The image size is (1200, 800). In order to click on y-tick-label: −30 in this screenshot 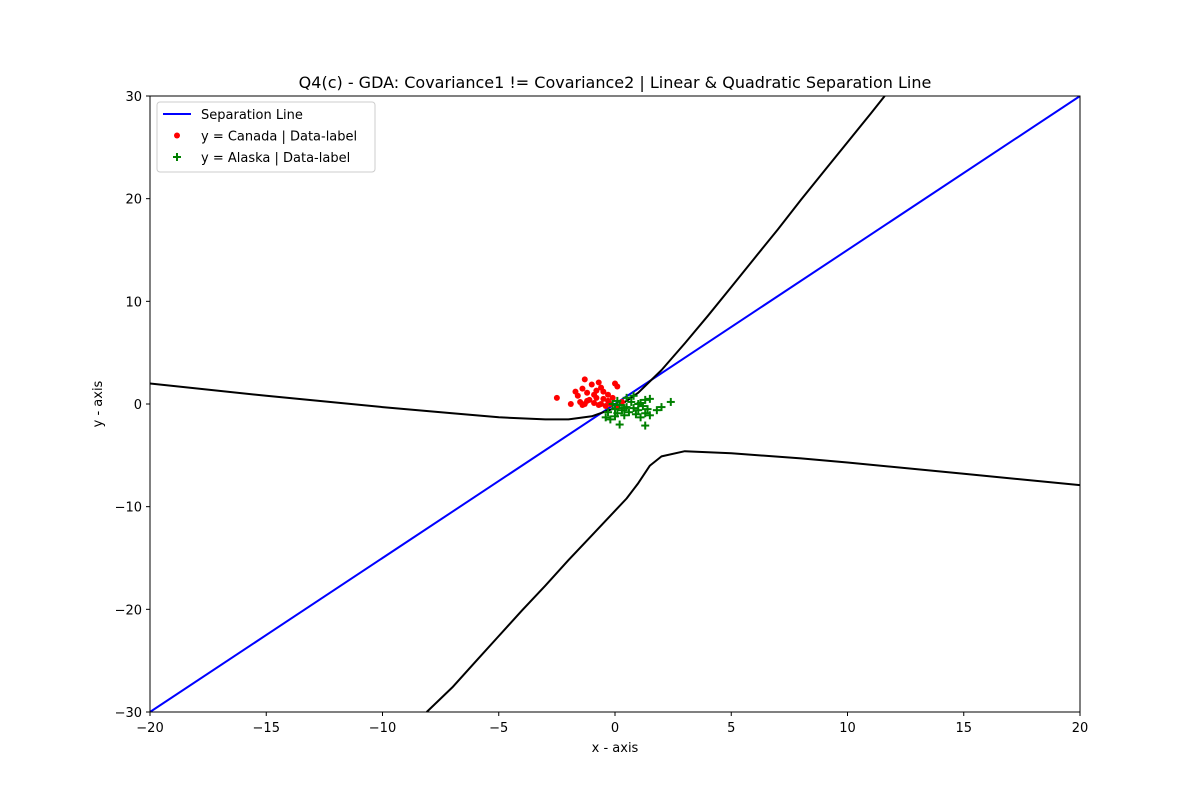, I will do `click(128, 713)`.